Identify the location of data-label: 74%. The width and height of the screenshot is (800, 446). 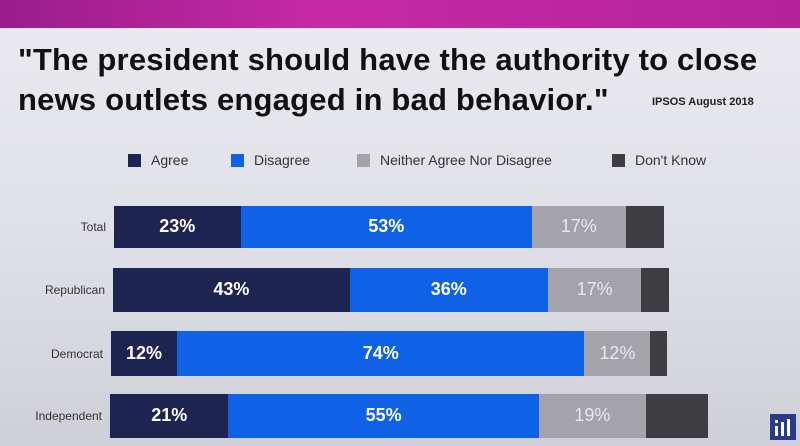
(380, 352).